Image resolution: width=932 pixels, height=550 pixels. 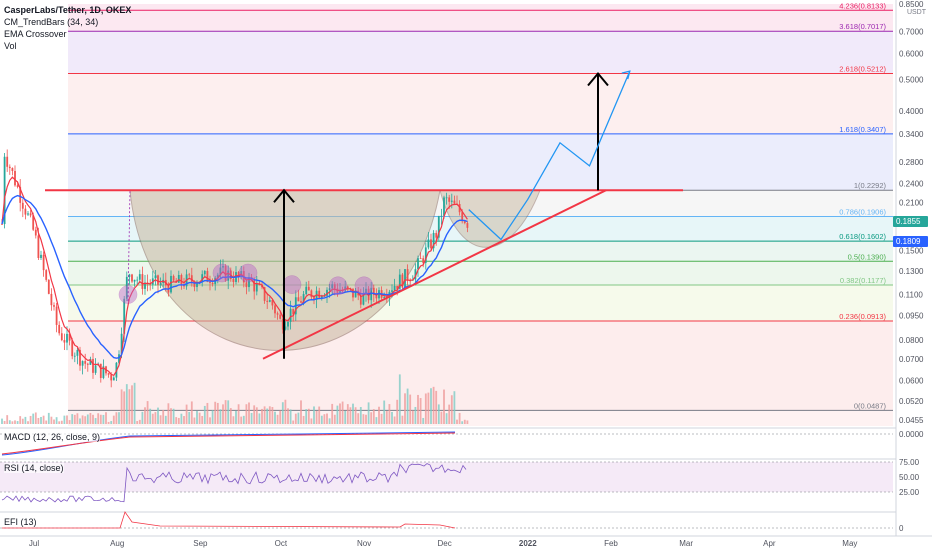 What do you see at coordinates (34, 468) in the screenshot?
I see `rsi-pane-label: RSI (14, close)` at bounding box center [34, 468].